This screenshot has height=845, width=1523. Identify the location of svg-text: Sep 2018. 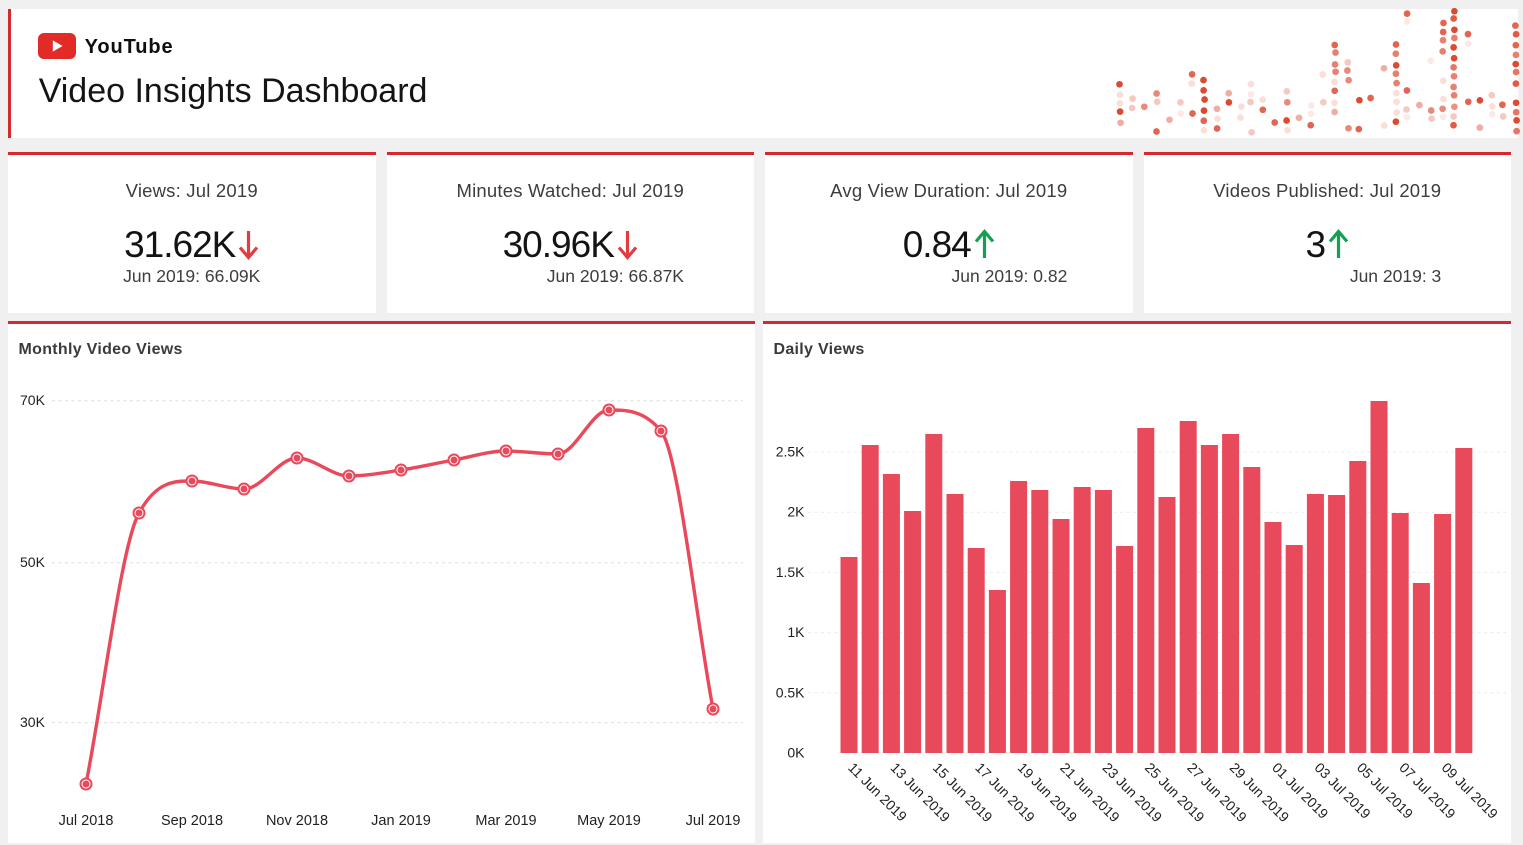
(192, 821).